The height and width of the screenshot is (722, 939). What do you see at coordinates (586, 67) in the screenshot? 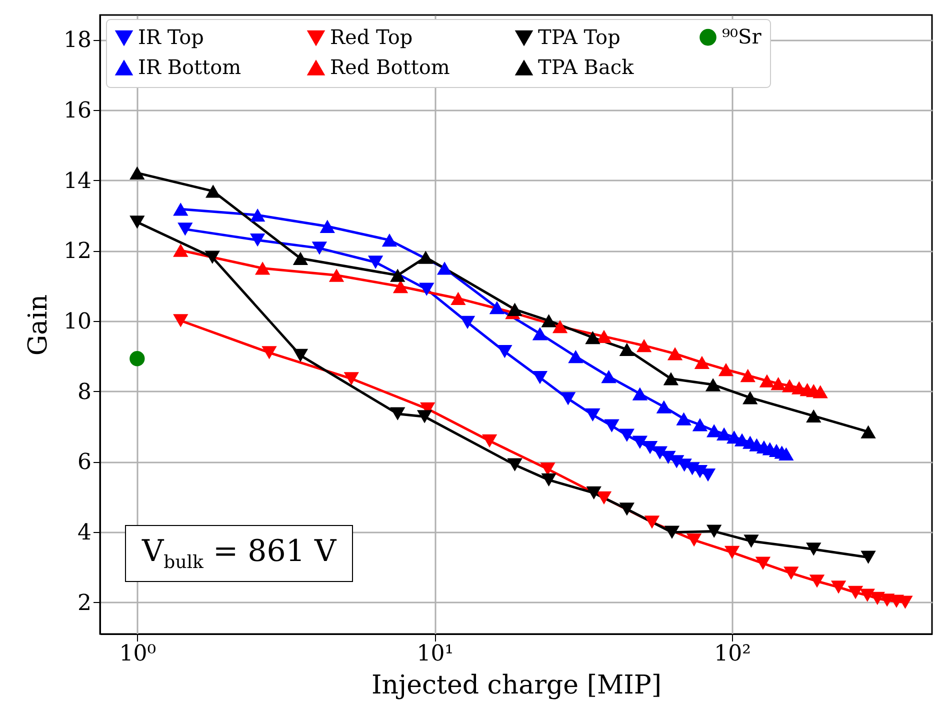
I see `legend-label: TPA Back` at bounding box center [586, 67].